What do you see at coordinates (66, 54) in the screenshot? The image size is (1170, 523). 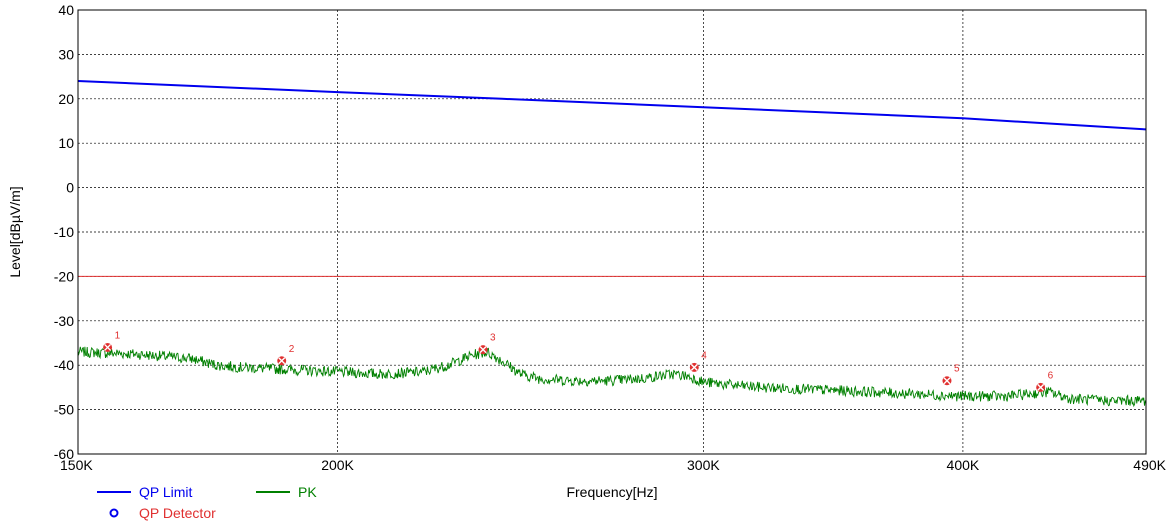 I see `y-tick-label: 30` at bounding box center [66, 54].